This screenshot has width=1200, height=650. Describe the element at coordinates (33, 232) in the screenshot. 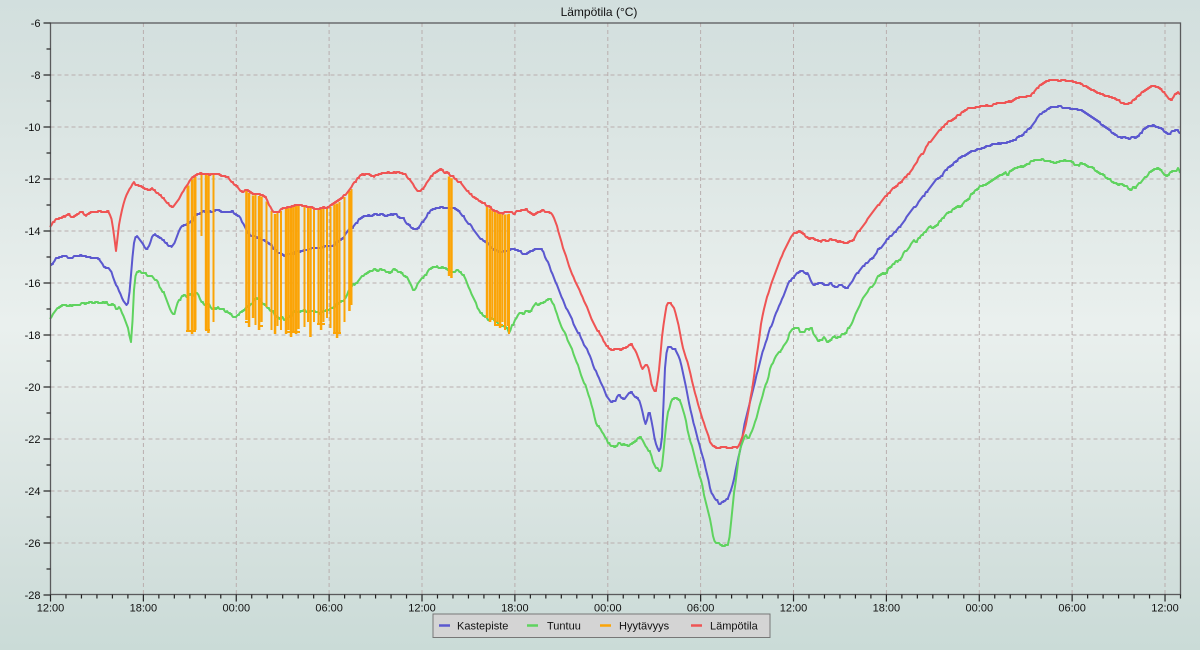

I see `svg-text: -14` at that location.